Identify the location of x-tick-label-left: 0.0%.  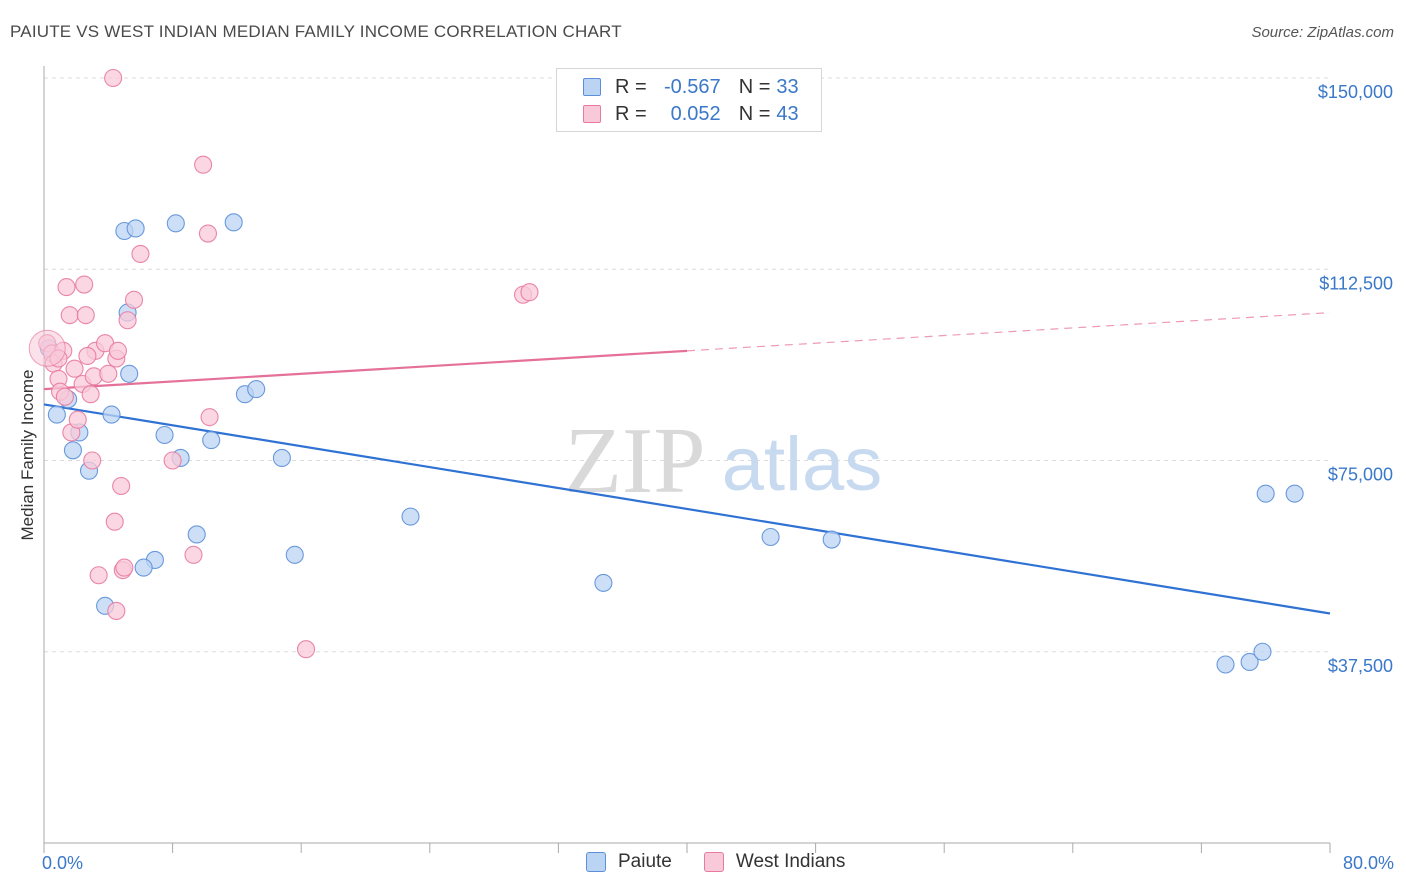
(62, 863).